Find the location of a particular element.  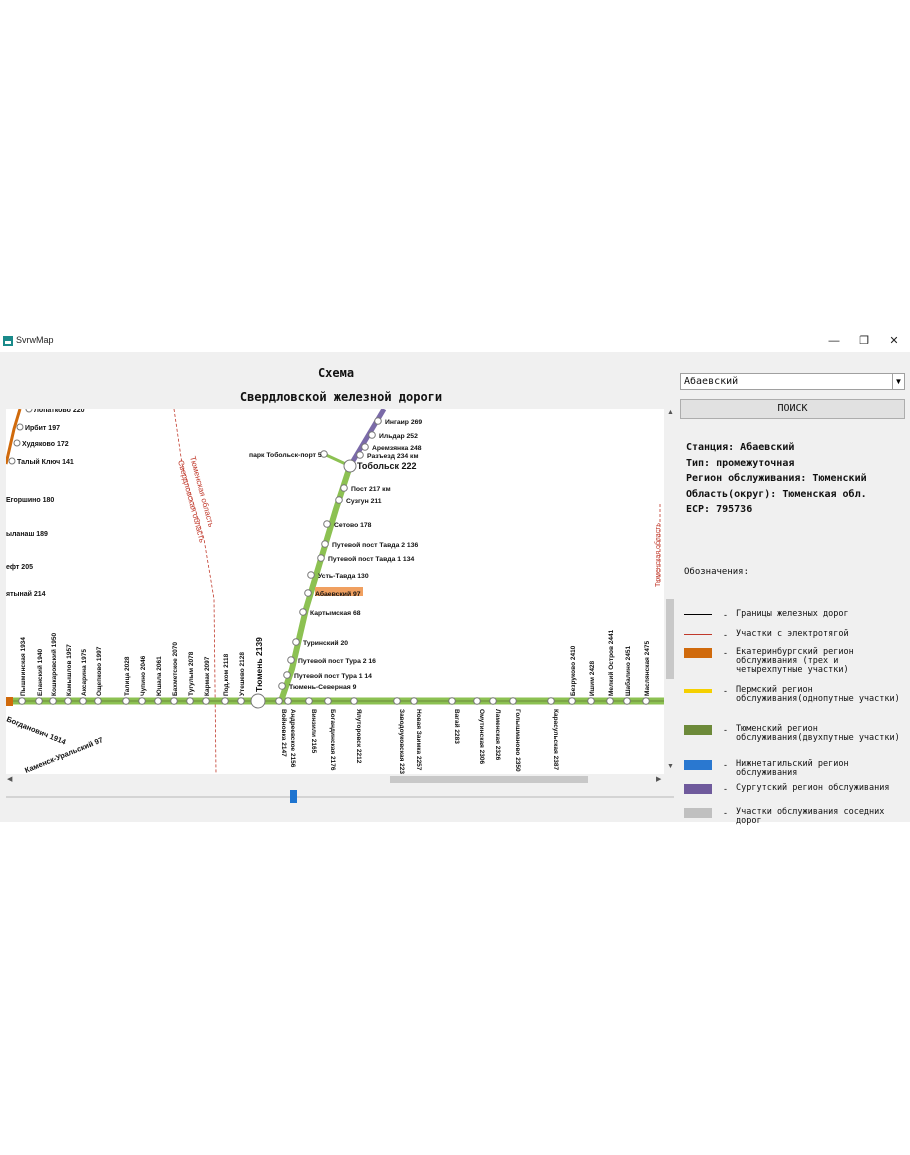

zoom-slider-track is located at coordinates (340, 797).